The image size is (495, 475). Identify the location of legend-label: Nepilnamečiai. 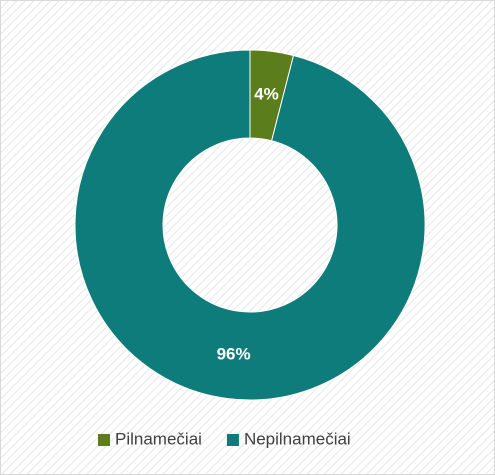
(297, 438).